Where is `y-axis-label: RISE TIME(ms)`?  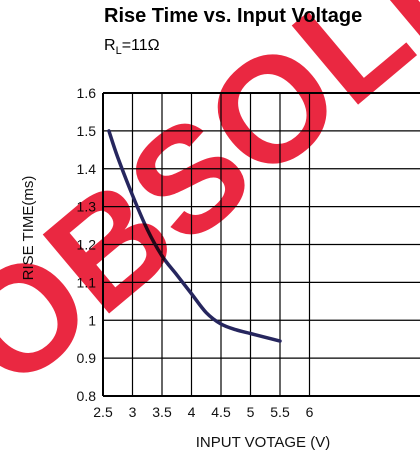 y-axis-label: RISE TIME(ms) is located at coordinates (28, 228).